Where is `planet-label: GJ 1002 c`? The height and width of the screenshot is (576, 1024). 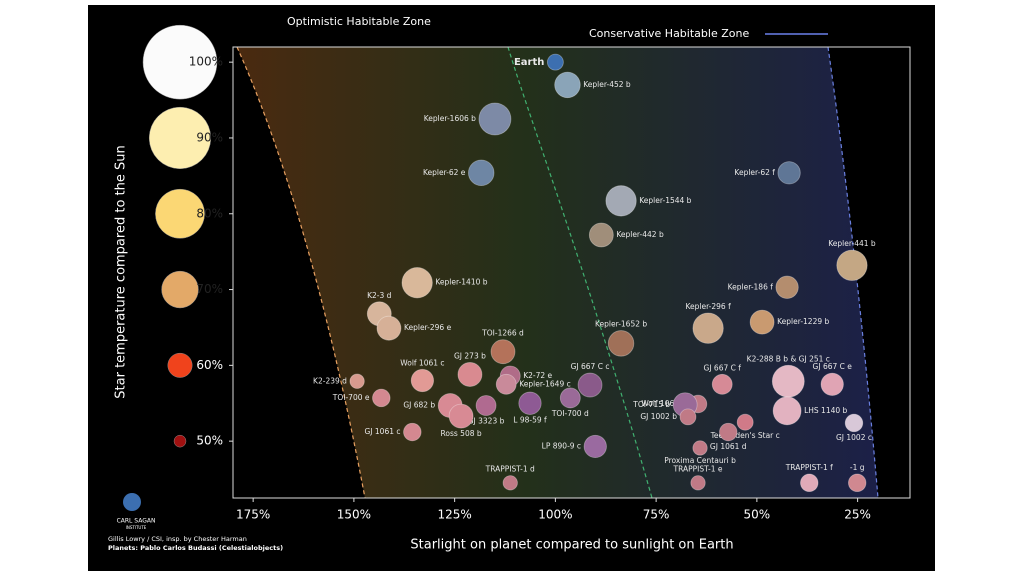
planet-label: GJ 1002 c is located at coordinates (854, 437).